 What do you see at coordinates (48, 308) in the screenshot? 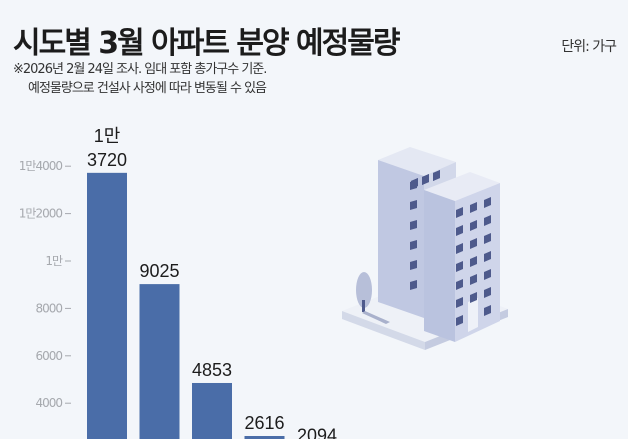
I see `y-tick-label: 8000` at bounding box center [48, 308].